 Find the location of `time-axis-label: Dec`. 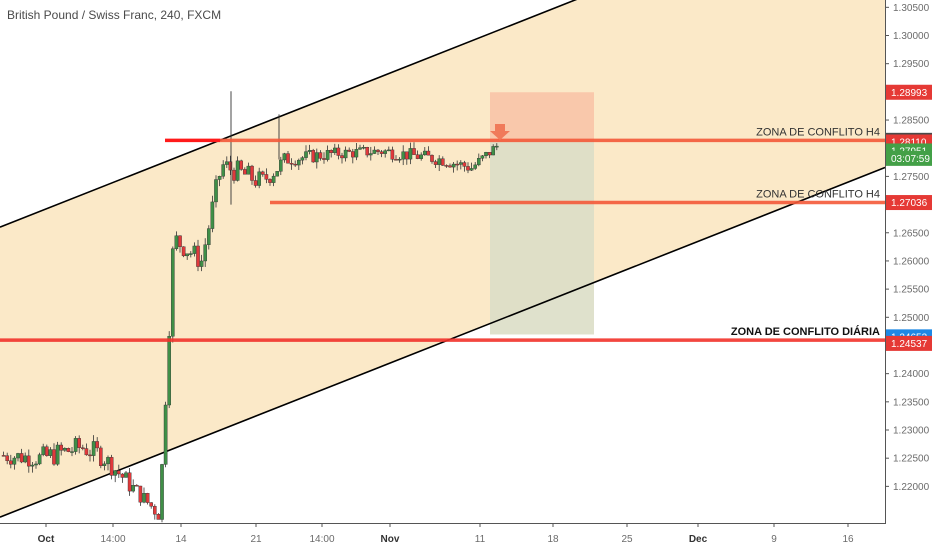

time-axis-label: Dec is located at coordinates (698, 539).